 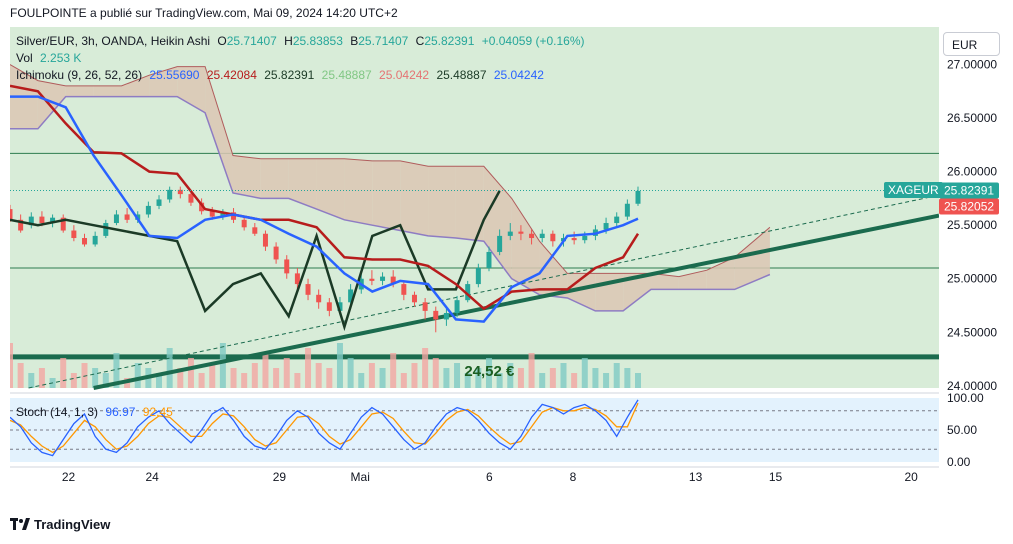 I want to click on currency-selector: EUR, so click(x=971, y=44).